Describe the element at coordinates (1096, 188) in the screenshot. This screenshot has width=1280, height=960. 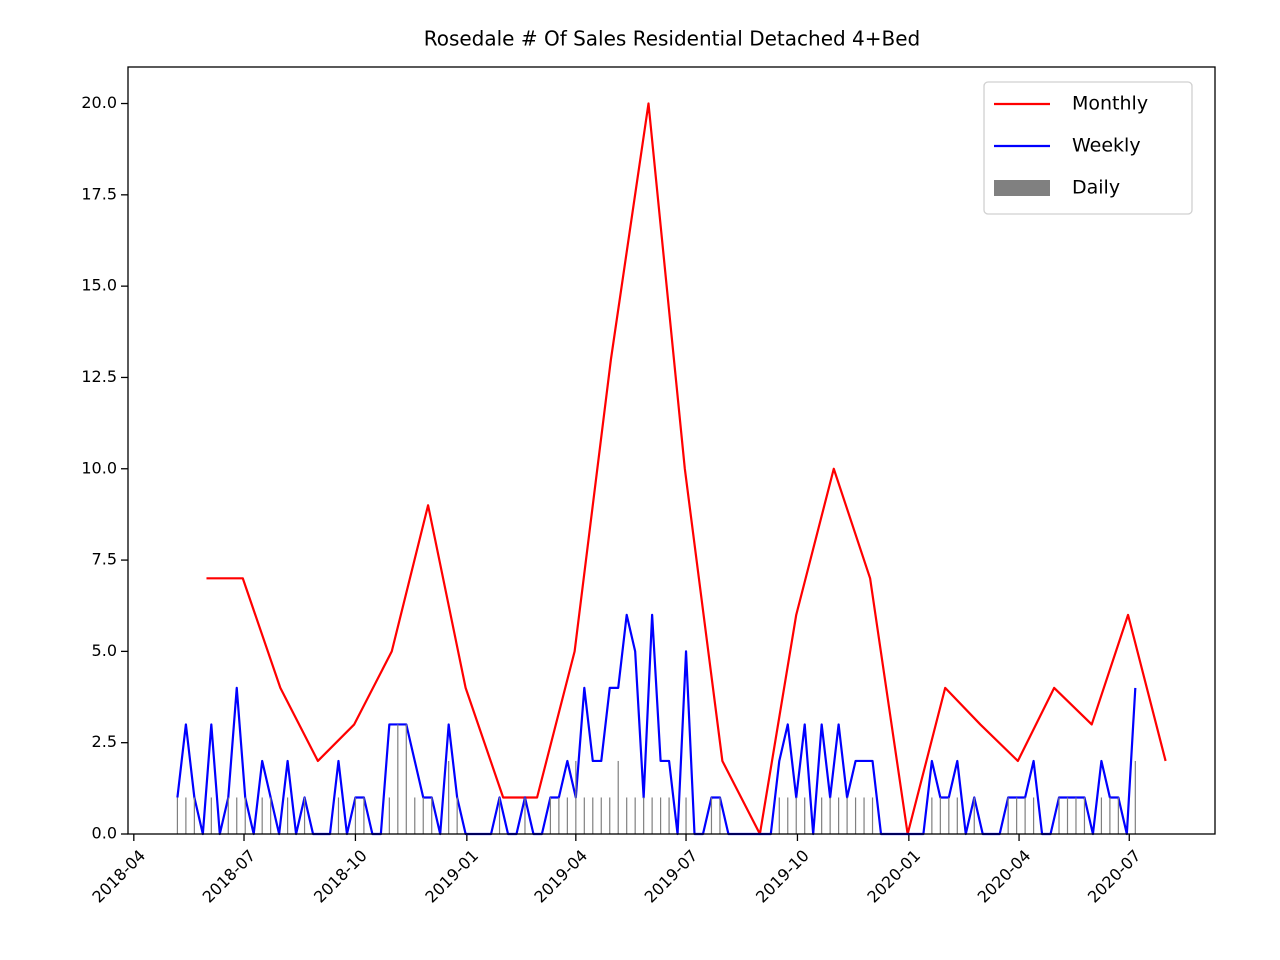
I see `legend-label: Daily` at that location.